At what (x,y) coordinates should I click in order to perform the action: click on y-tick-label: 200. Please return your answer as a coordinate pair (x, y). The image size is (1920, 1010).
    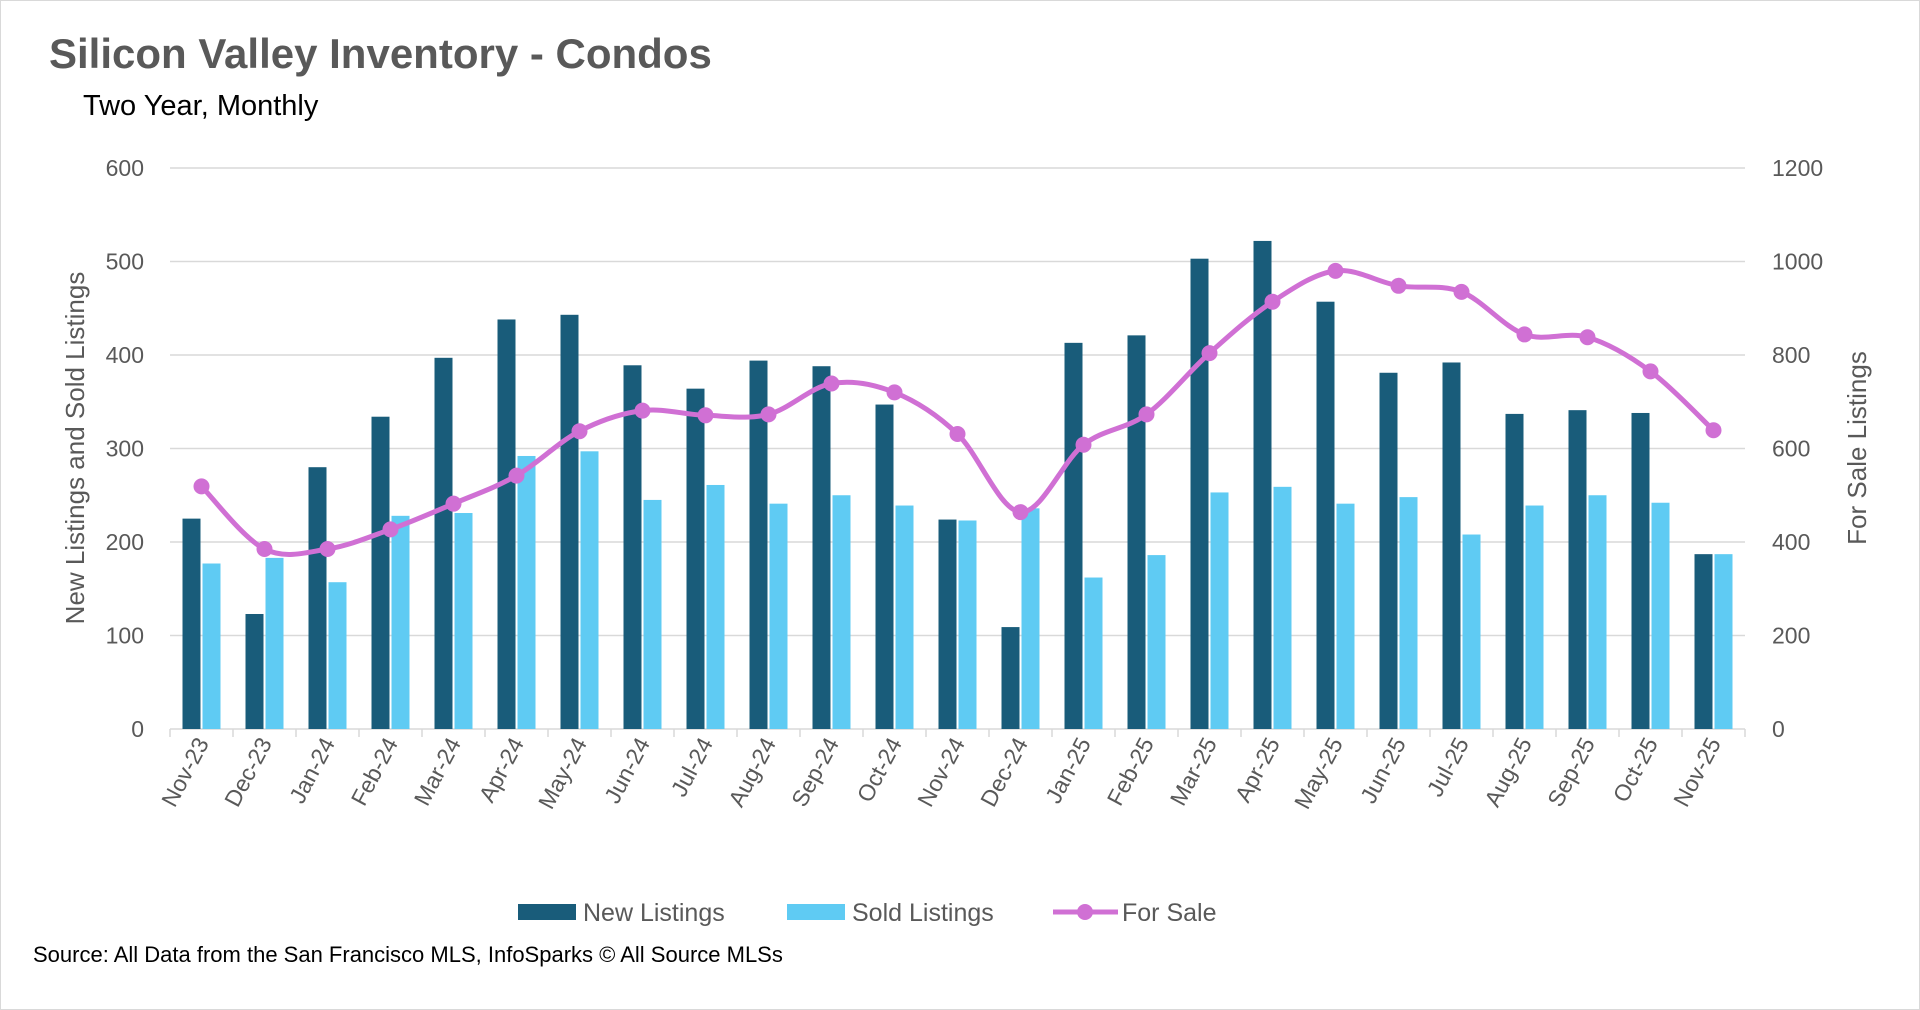
    Looking at the image, I should click on (125, 542).